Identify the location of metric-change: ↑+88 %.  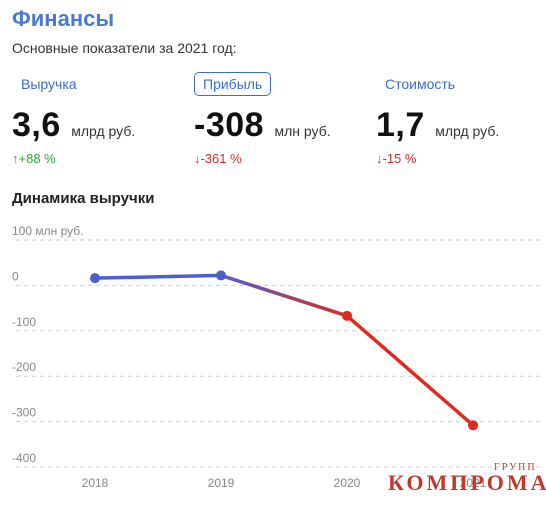
(34, 158).